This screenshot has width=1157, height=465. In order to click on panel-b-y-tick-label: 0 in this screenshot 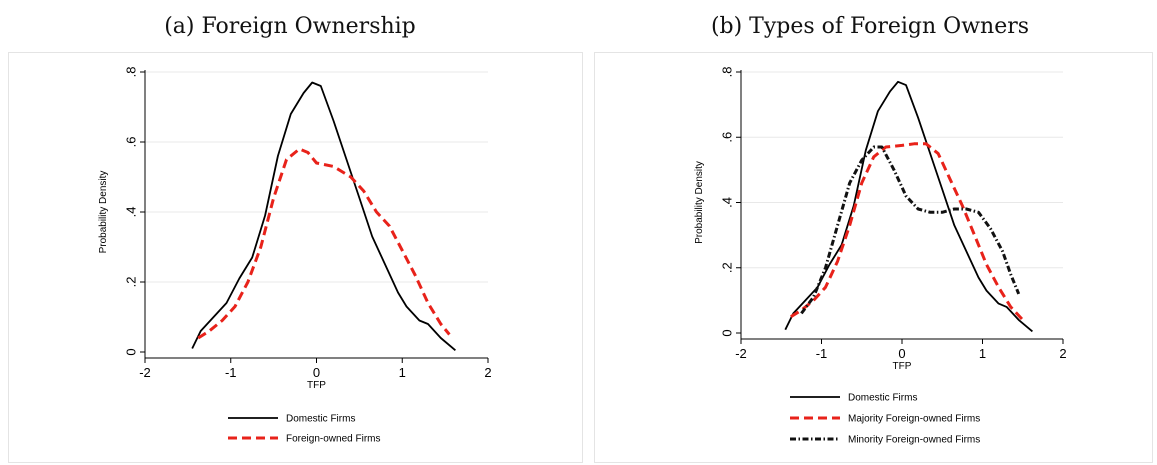, I will do `click(727, 332)`.